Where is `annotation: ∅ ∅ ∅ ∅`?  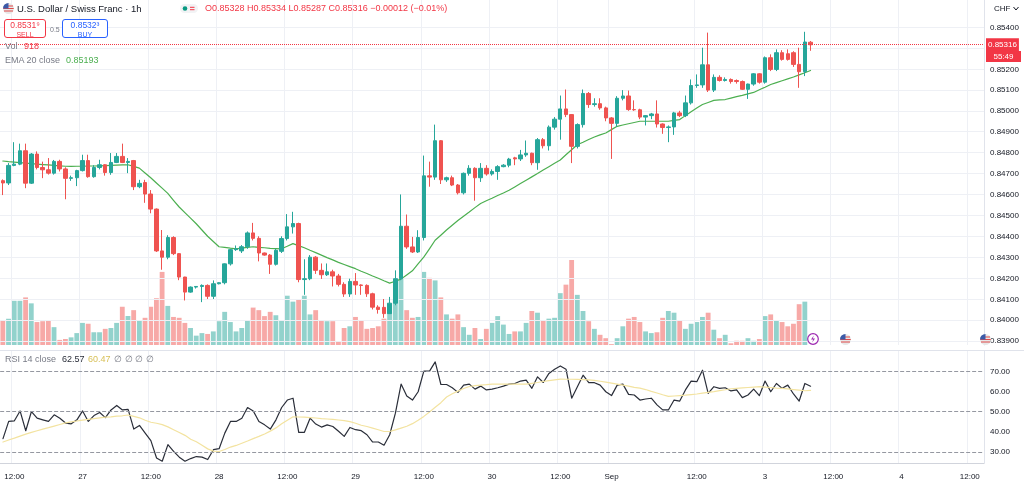
annotation: ∅ ∅ ∅ ∅ is located at coordinates (134, 359).